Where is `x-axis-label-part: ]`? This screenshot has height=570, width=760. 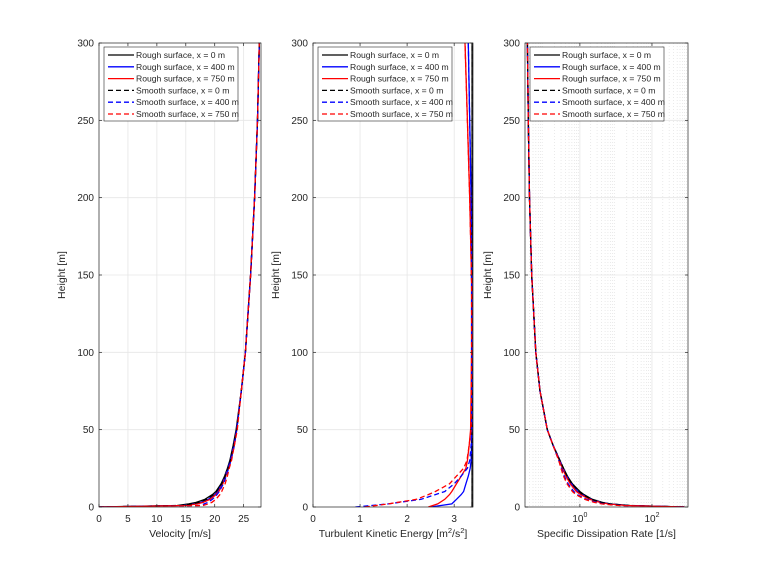
x-axis-label-part: ] is located at coordinates (465, 534).